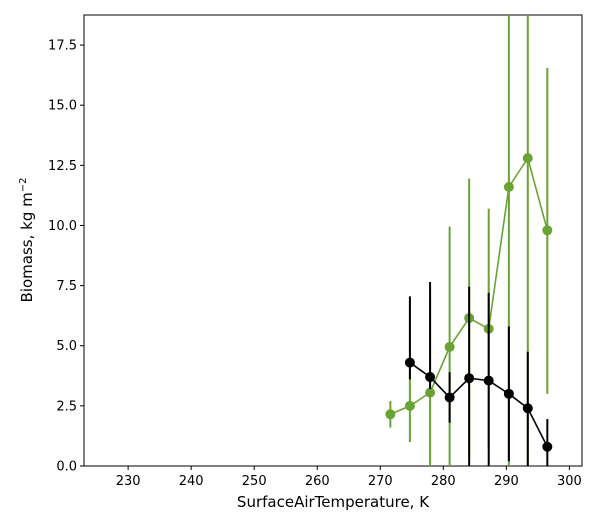 This screenshot has width=600, height=525. Describe the element at coordinates (349, 477) in the screenshot. I see `x-axis: 230 240 250 260 270 280 290 300` at that location.